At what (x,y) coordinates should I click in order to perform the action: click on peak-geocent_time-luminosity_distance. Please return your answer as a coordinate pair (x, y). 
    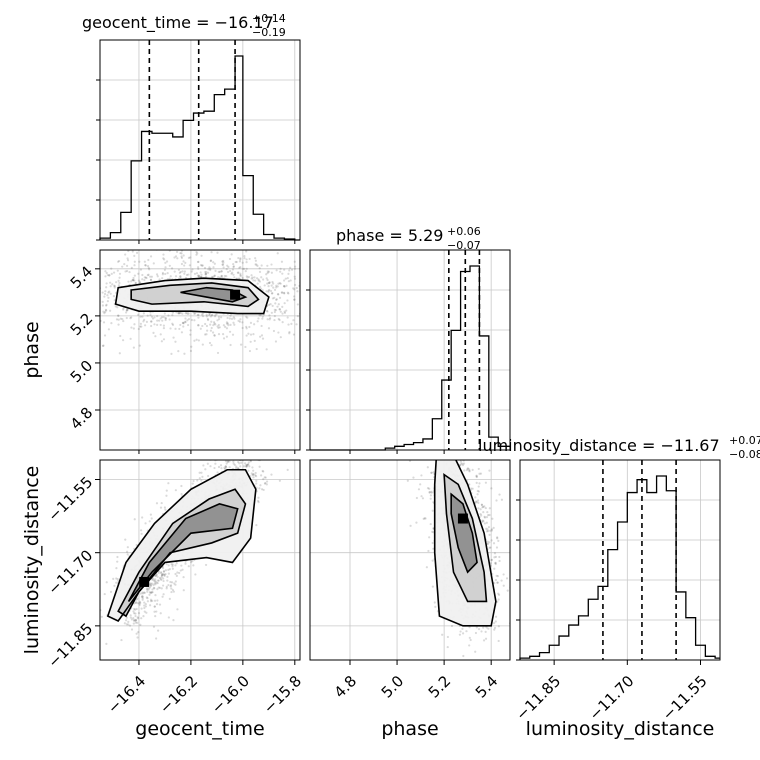
    Looking at the image, I should click on (144, 581).